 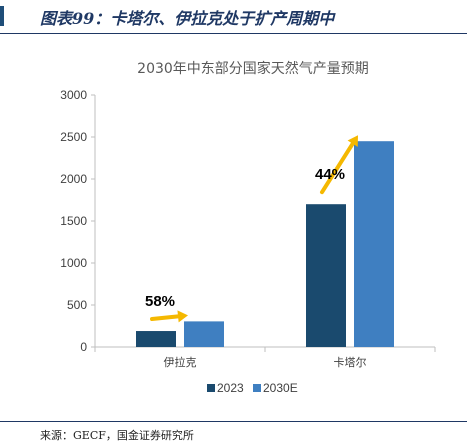 I want to click on y-tick-label: 3000, so click(x=73, y=95).